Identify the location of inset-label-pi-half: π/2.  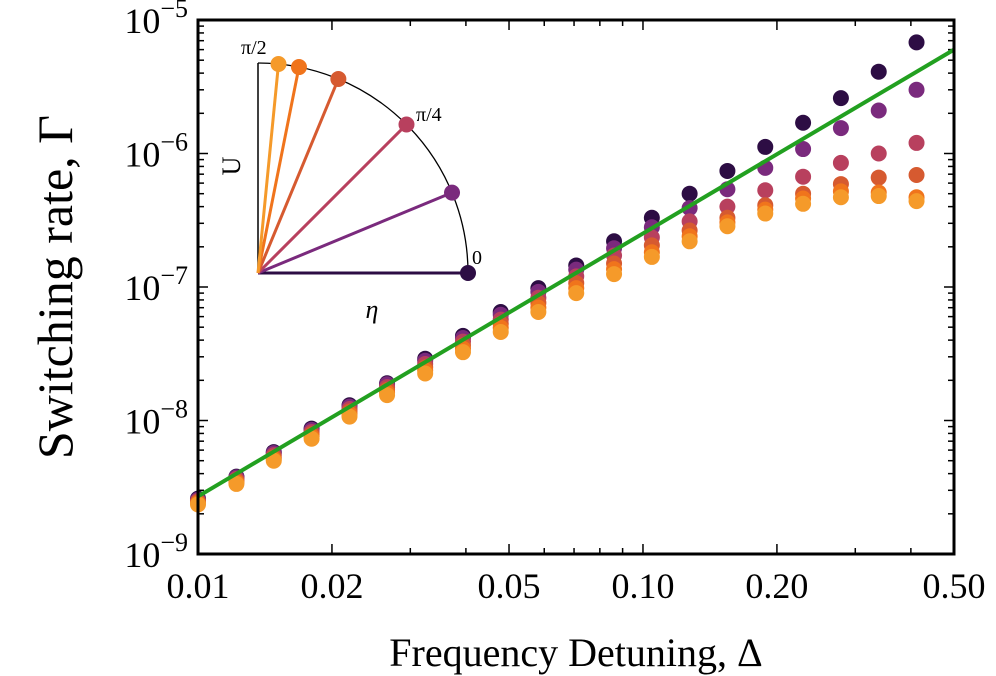
(254, 48).